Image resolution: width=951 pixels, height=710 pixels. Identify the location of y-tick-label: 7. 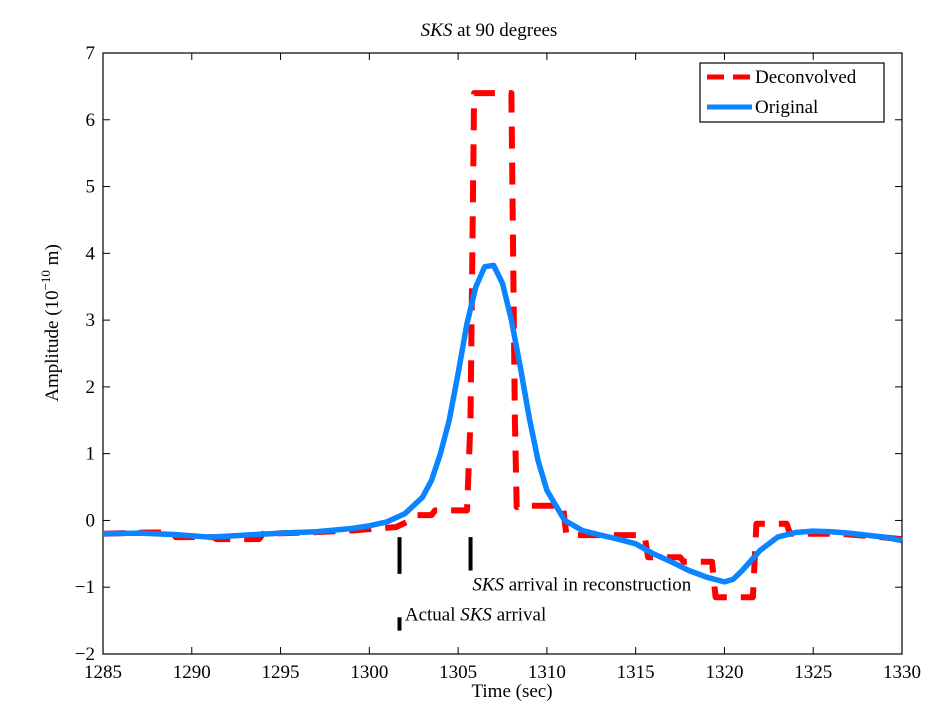
(91, 53).